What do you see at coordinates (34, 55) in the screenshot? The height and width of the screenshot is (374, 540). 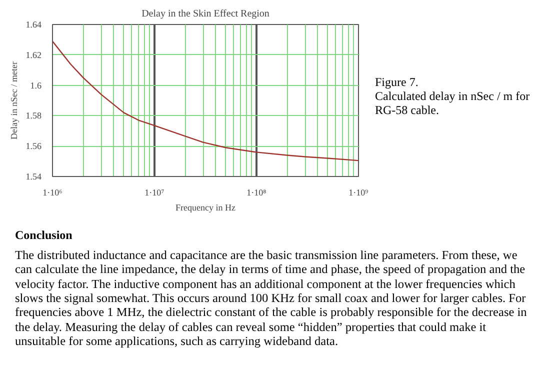 I see `y-tick-label: 1.62` at bounding box center [34, 55].